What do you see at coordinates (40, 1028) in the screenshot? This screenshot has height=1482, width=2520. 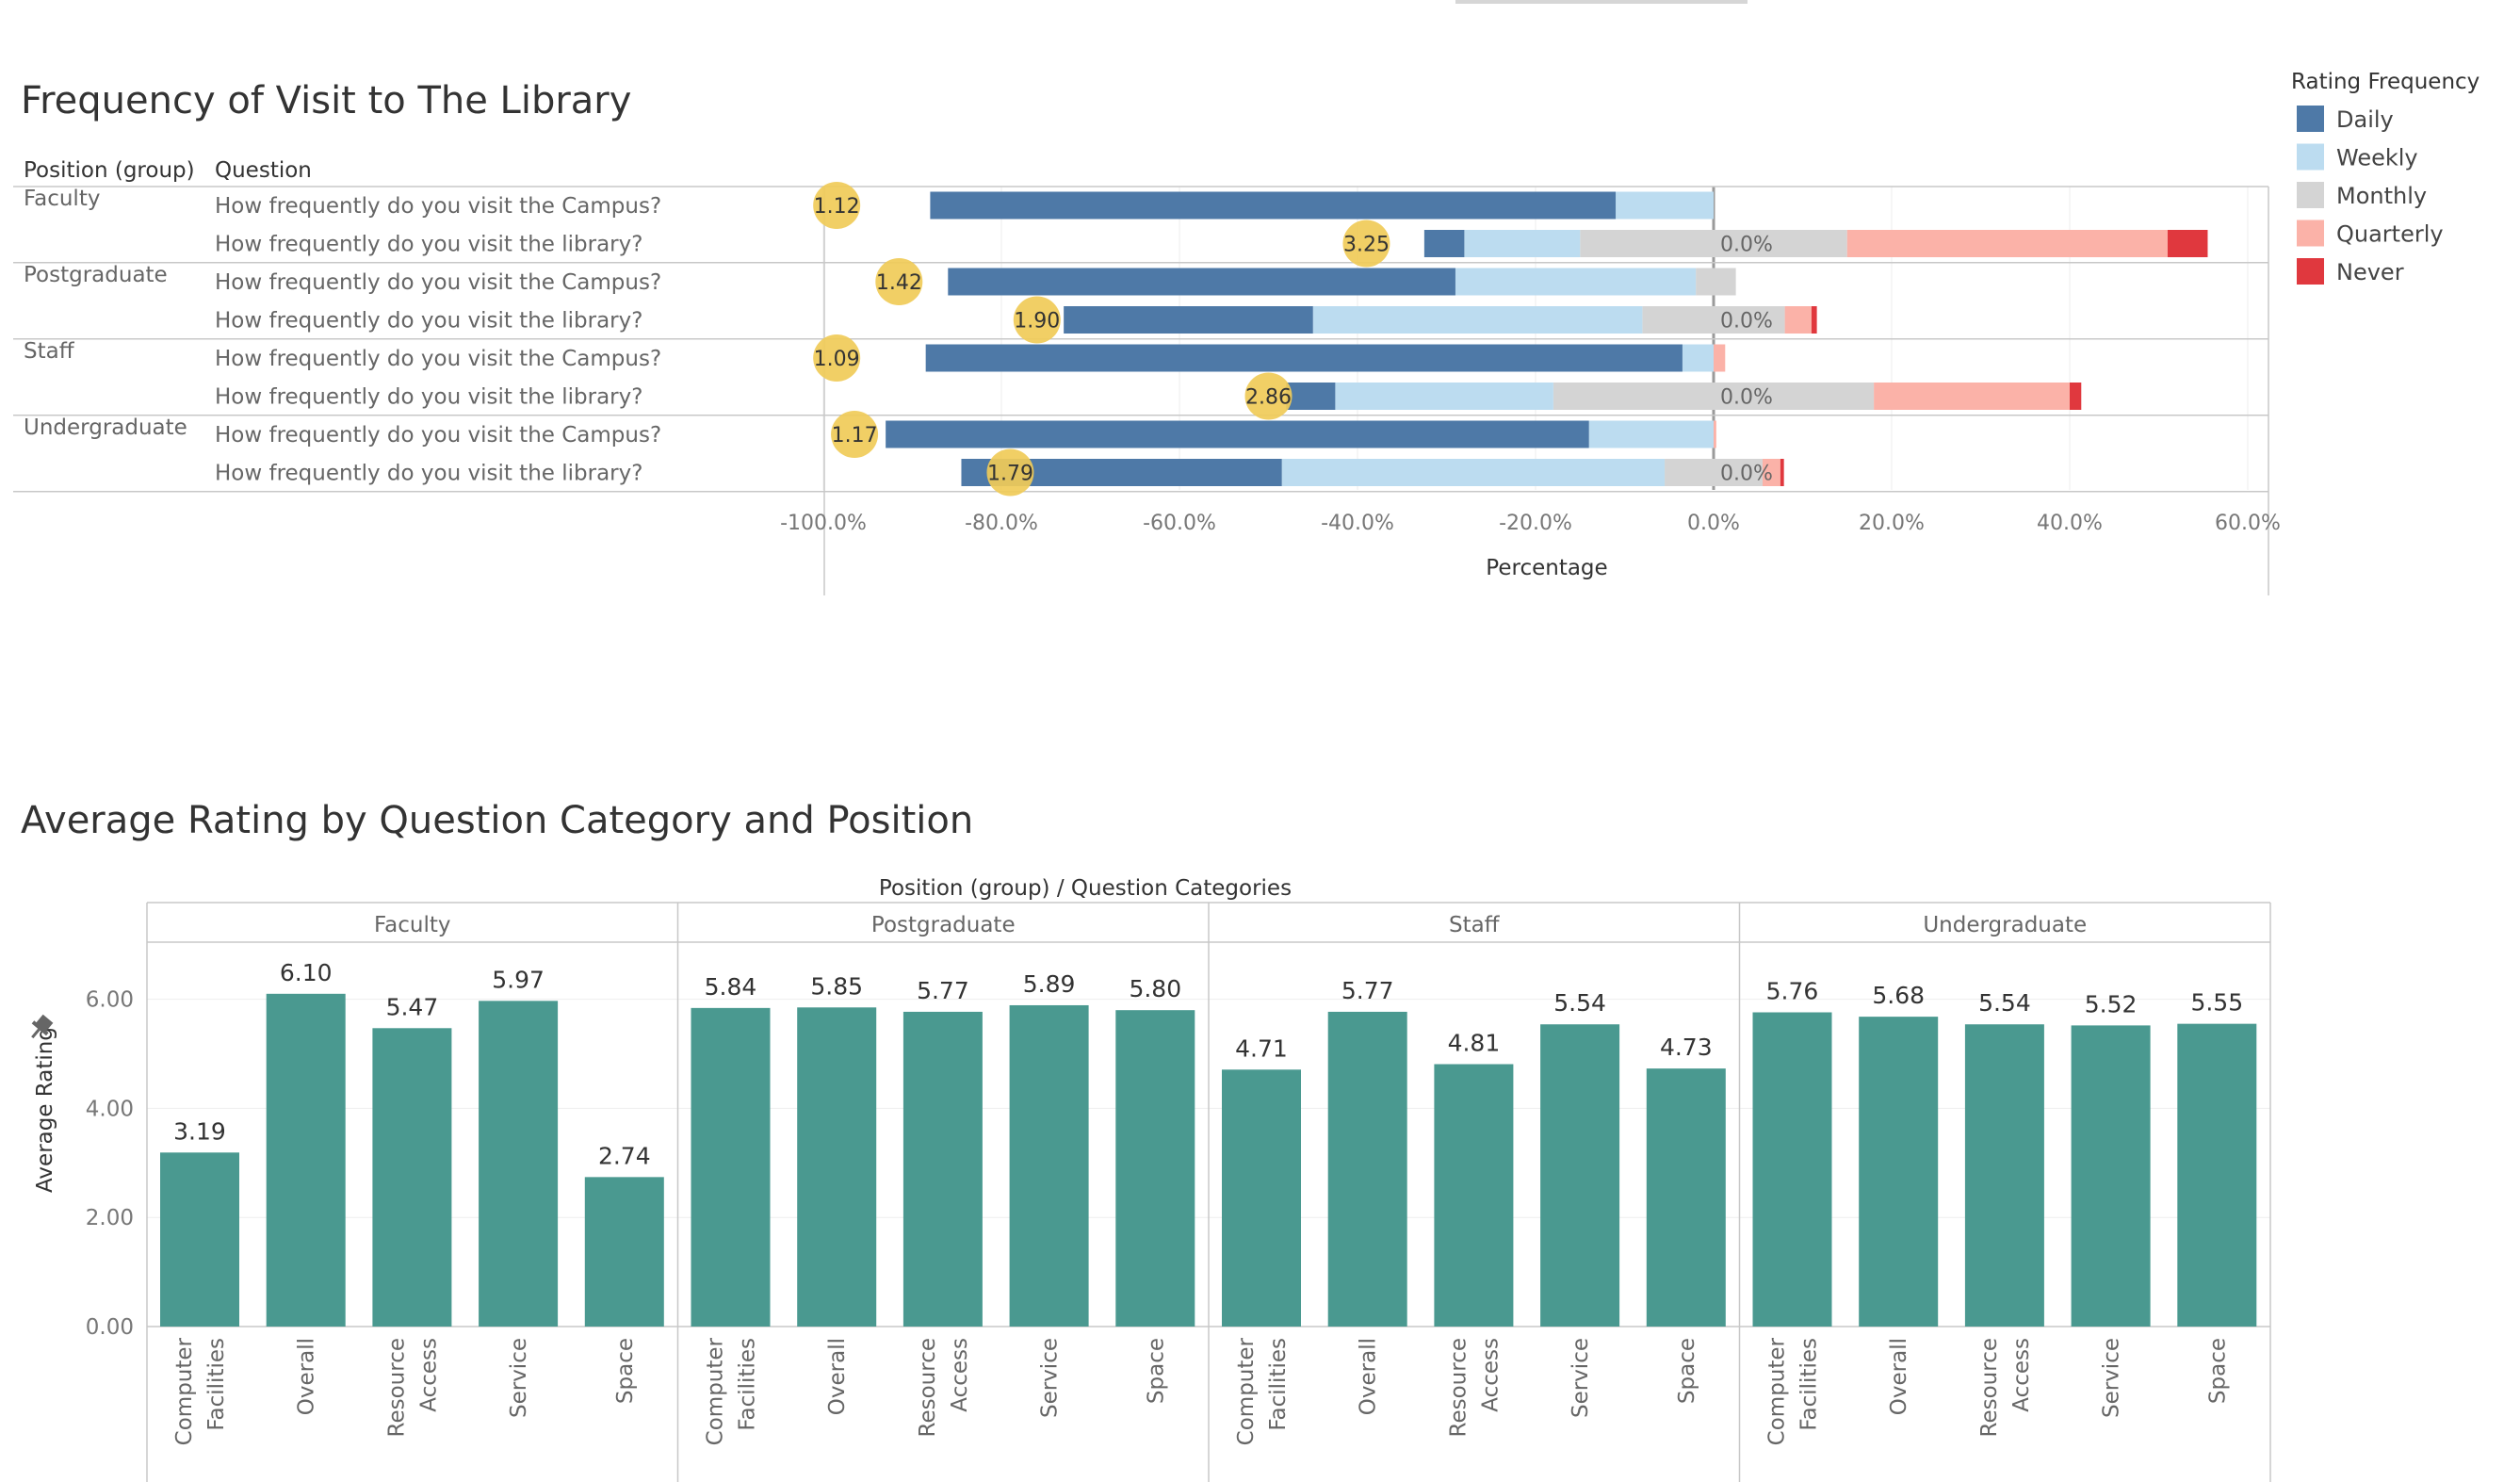 I see `pin-icon` at bounding box center [40, 1028].